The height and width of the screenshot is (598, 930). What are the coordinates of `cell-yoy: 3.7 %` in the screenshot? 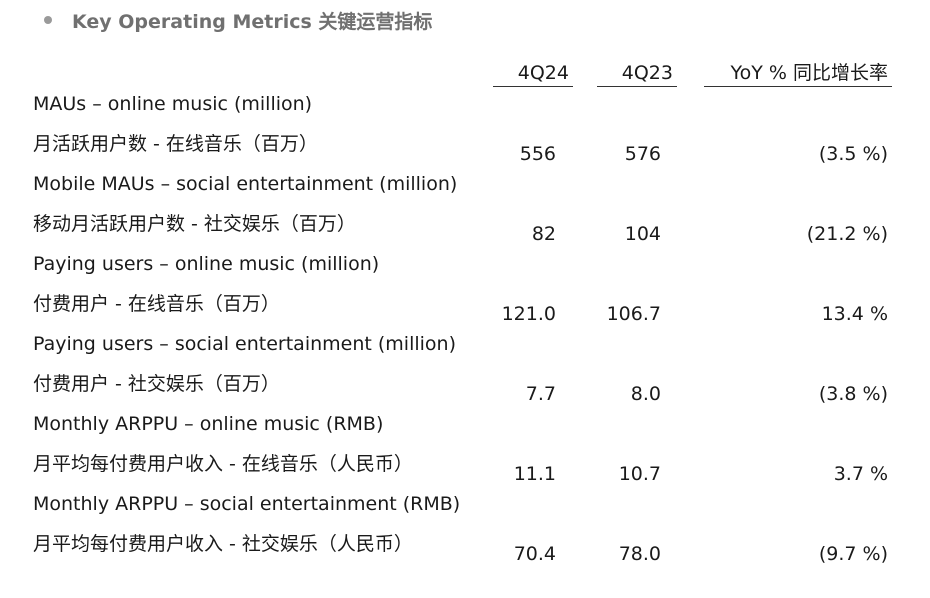 It's located at (860, 474).